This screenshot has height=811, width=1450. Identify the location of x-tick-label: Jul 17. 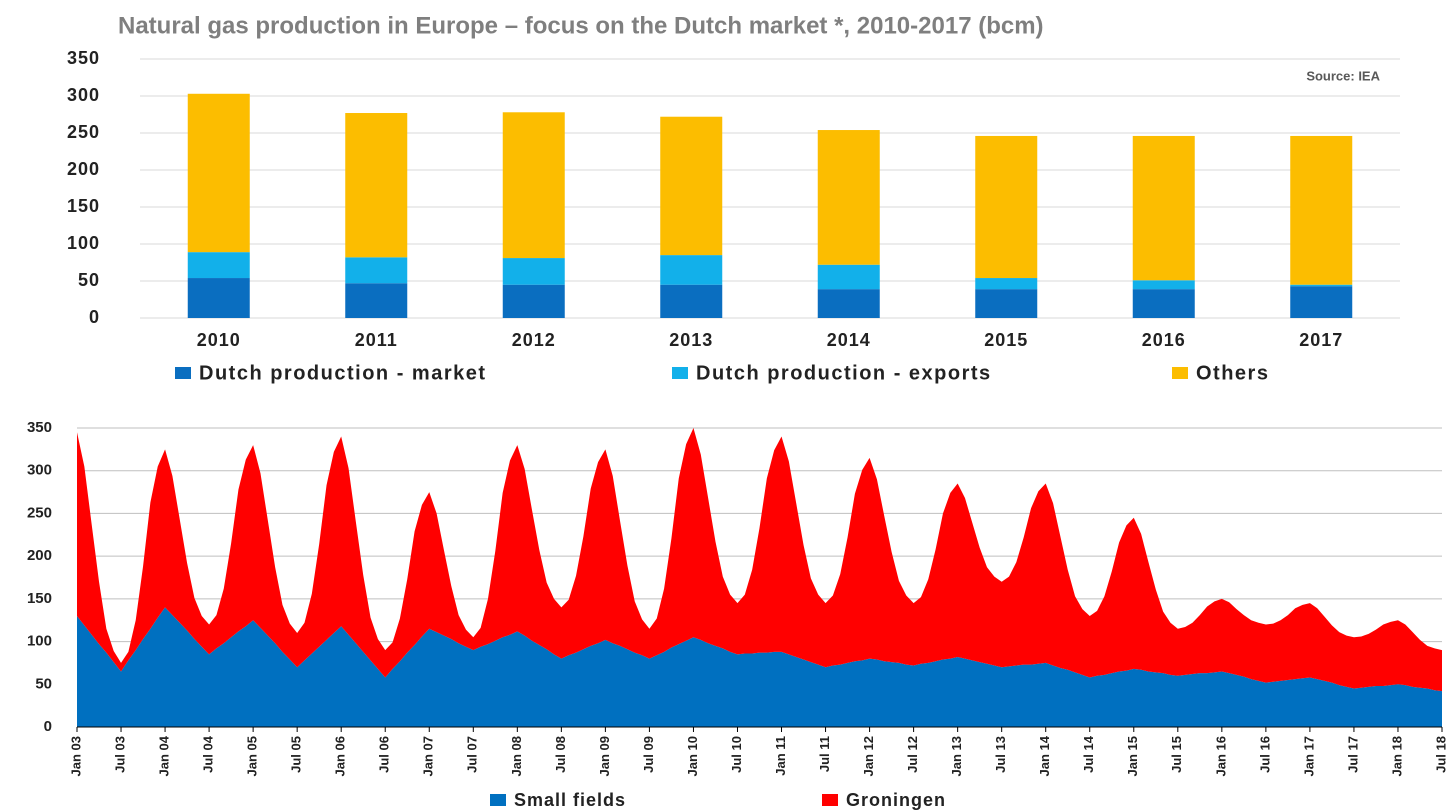
(1352, 754).